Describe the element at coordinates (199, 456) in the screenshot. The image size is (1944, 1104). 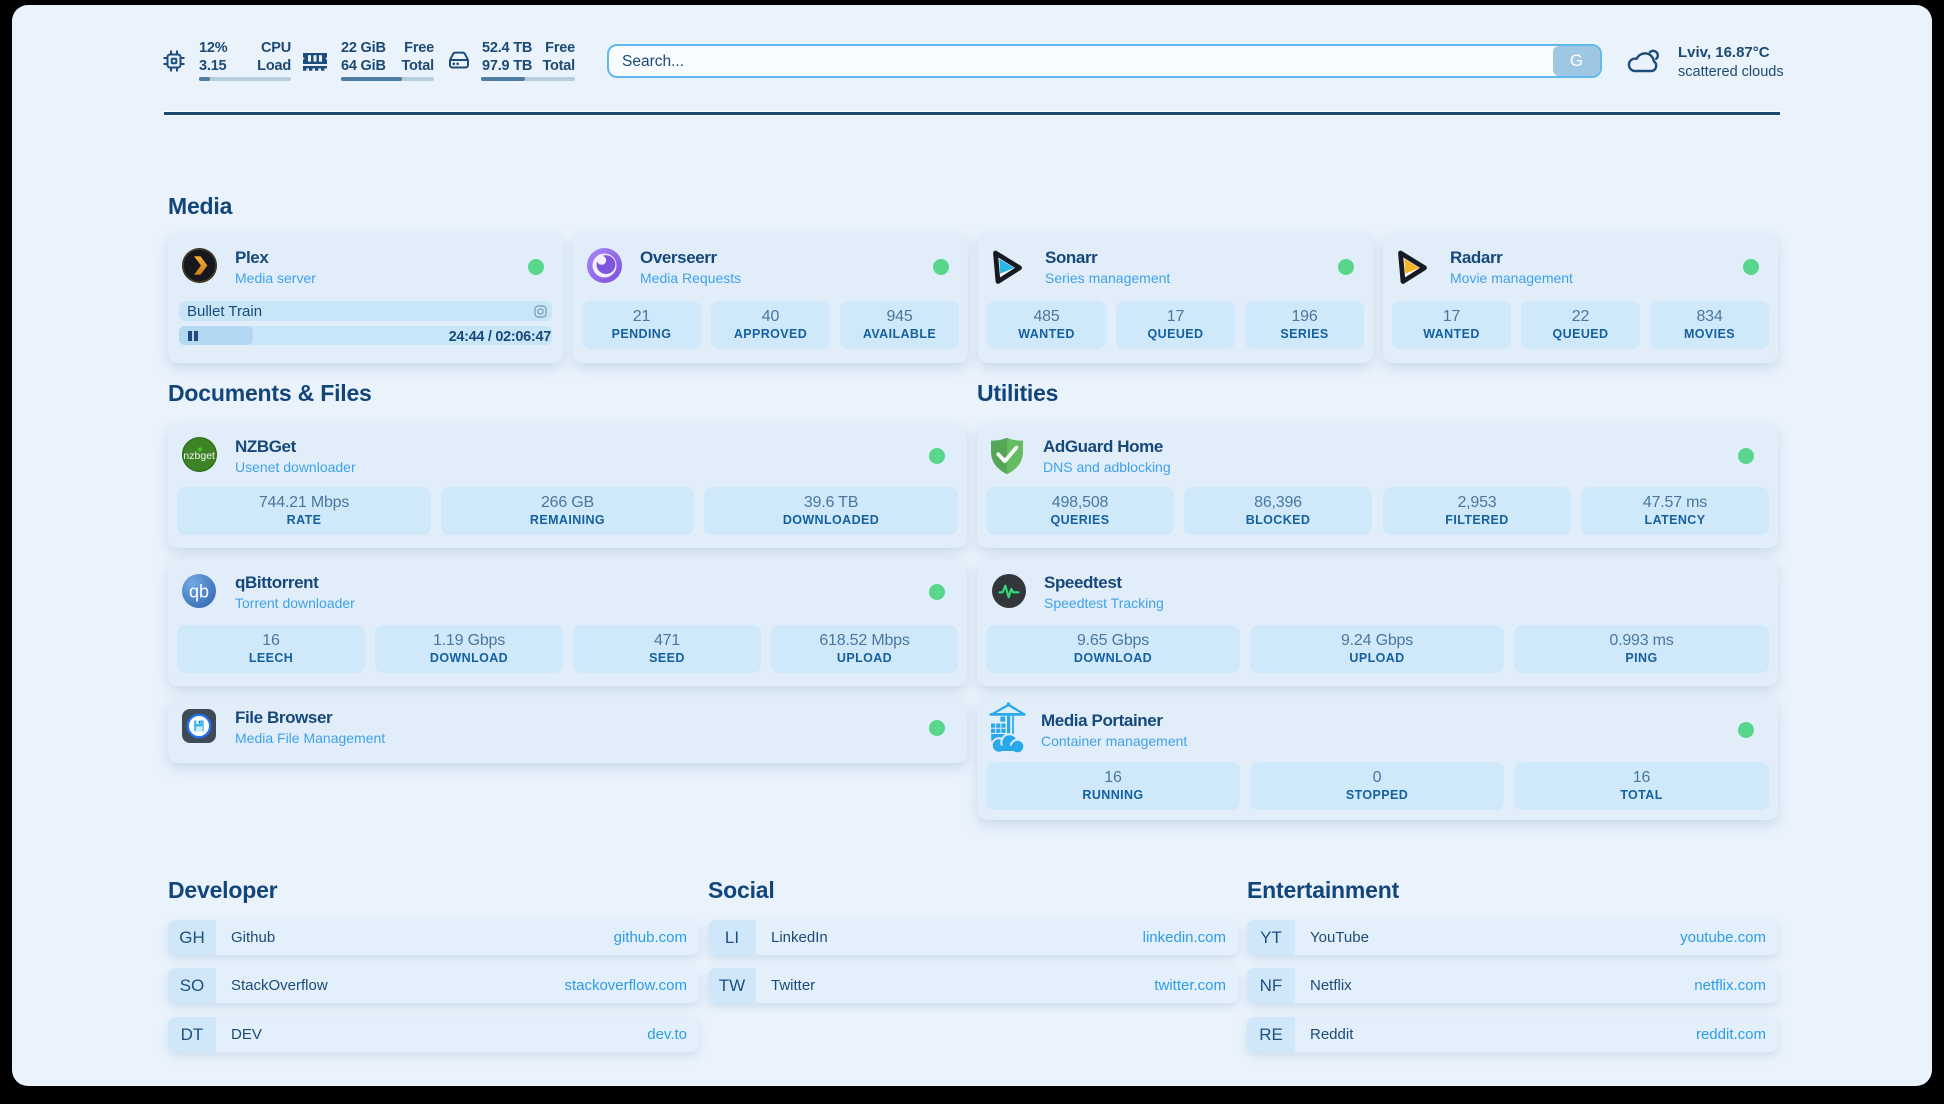
I see `svg-text: nzbget` at that location.